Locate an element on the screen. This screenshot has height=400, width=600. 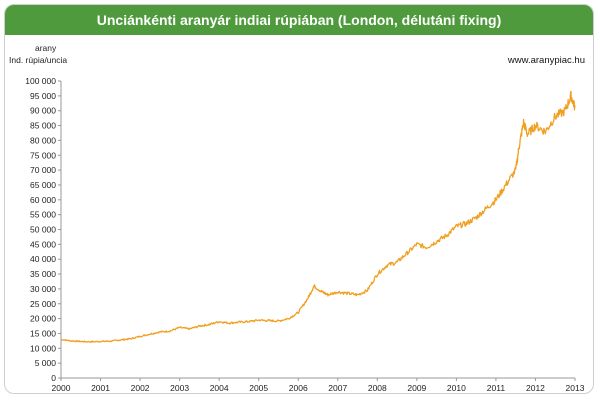
y-tick-label: 95 000 is located at coordinates (43, 96).